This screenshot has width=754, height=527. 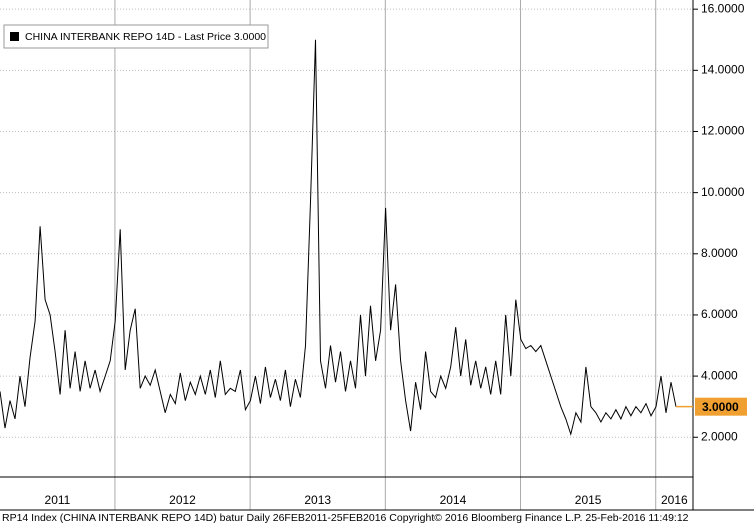 What do you see at coordinates (719, 314) in the screenshot?
I see `y-tick-label: 6.0000` at bounding box center [719, 314].